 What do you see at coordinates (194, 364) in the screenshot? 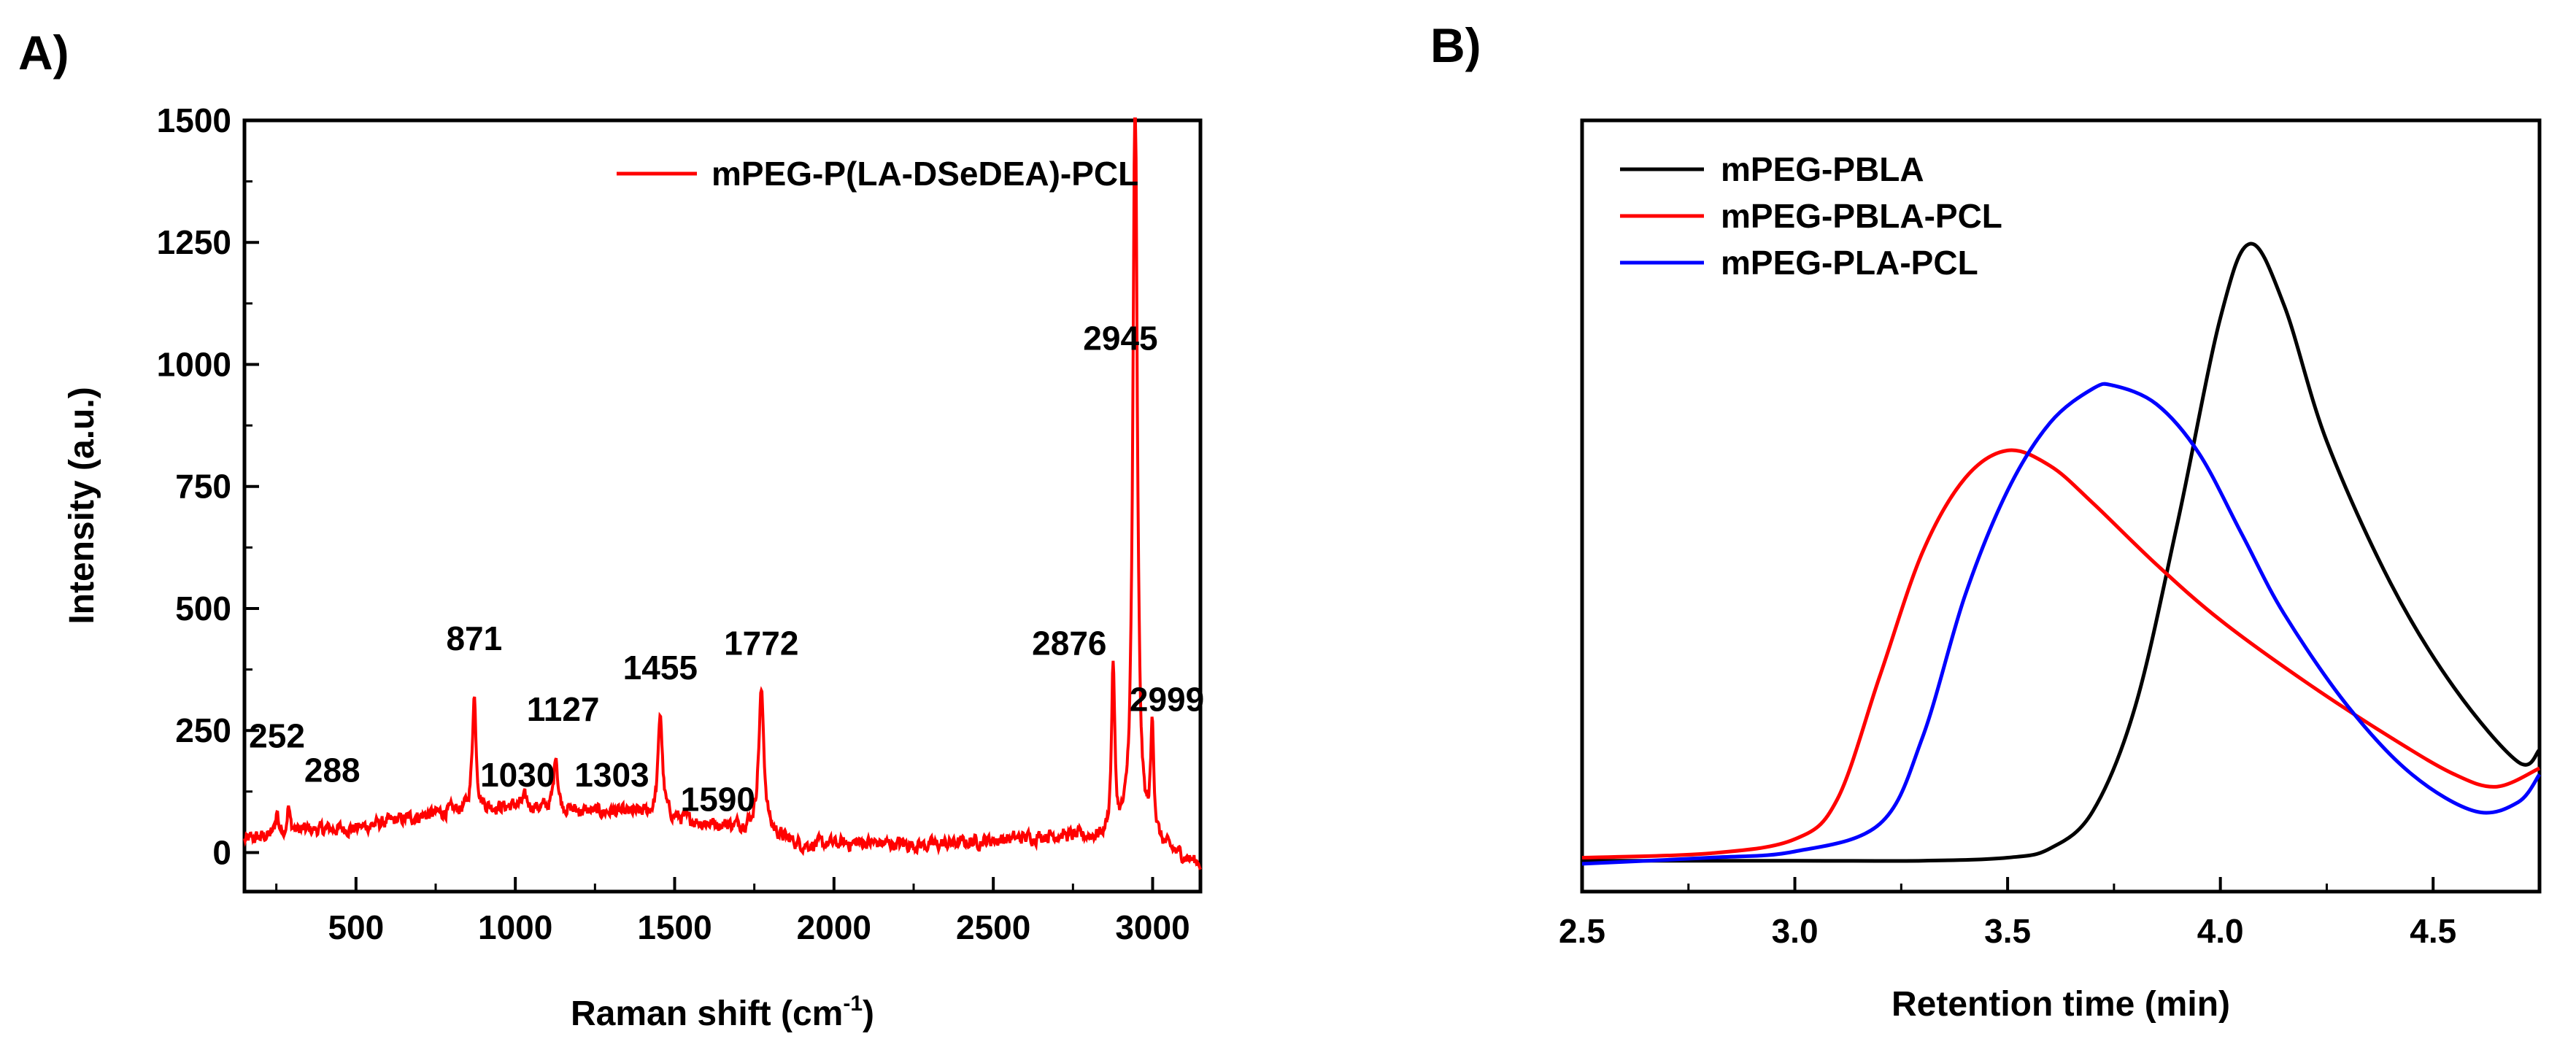
I see `y-tick-label-a: 1000` at bounding box center [194, 364].